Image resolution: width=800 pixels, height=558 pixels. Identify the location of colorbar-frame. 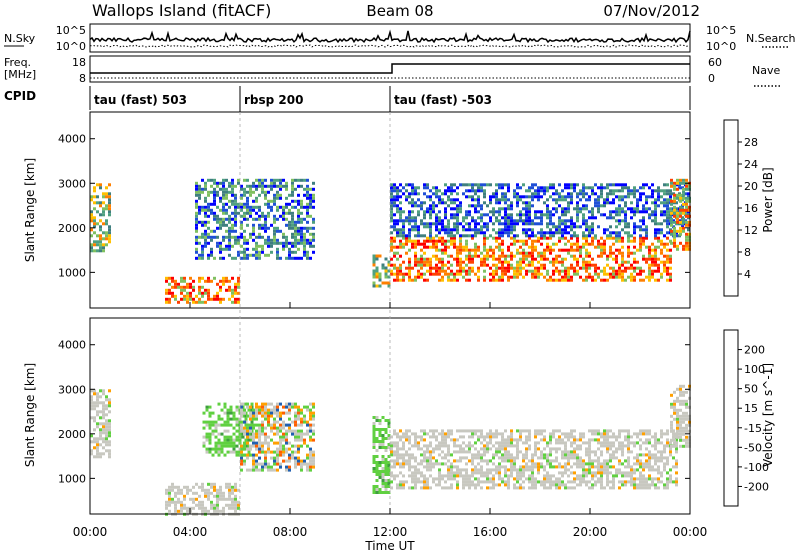
(731, 418).